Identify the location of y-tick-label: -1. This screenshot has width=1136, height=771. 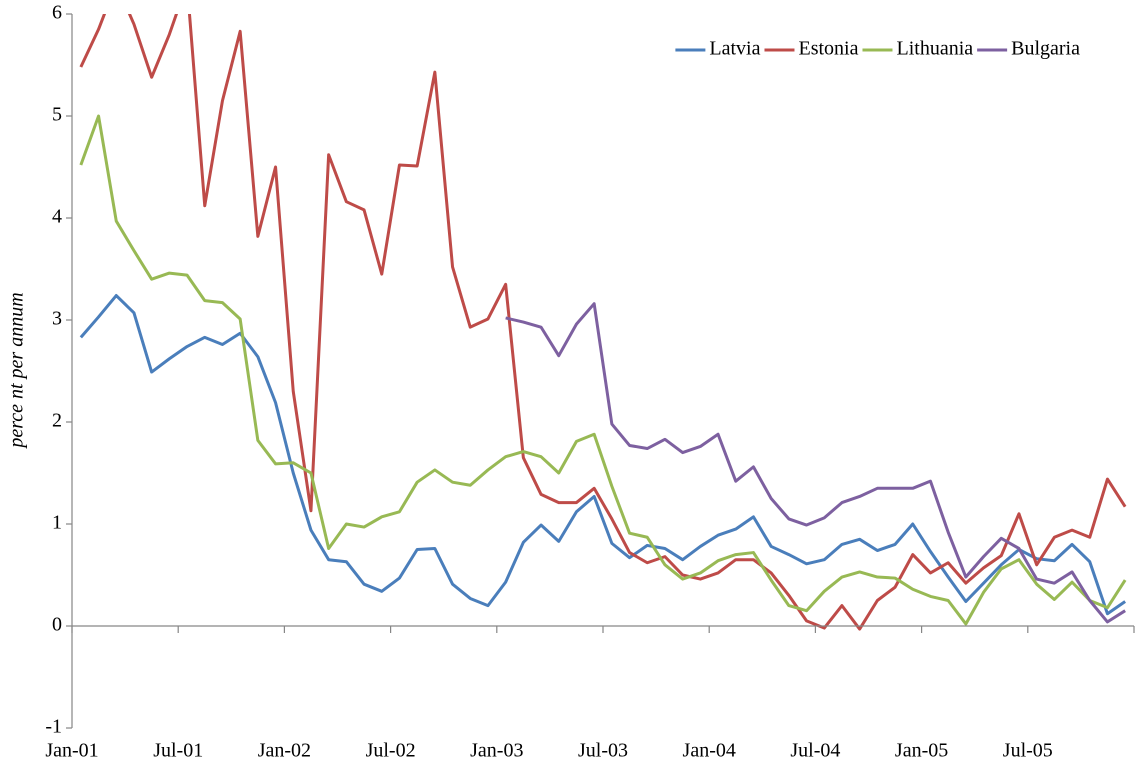
(53, 727).